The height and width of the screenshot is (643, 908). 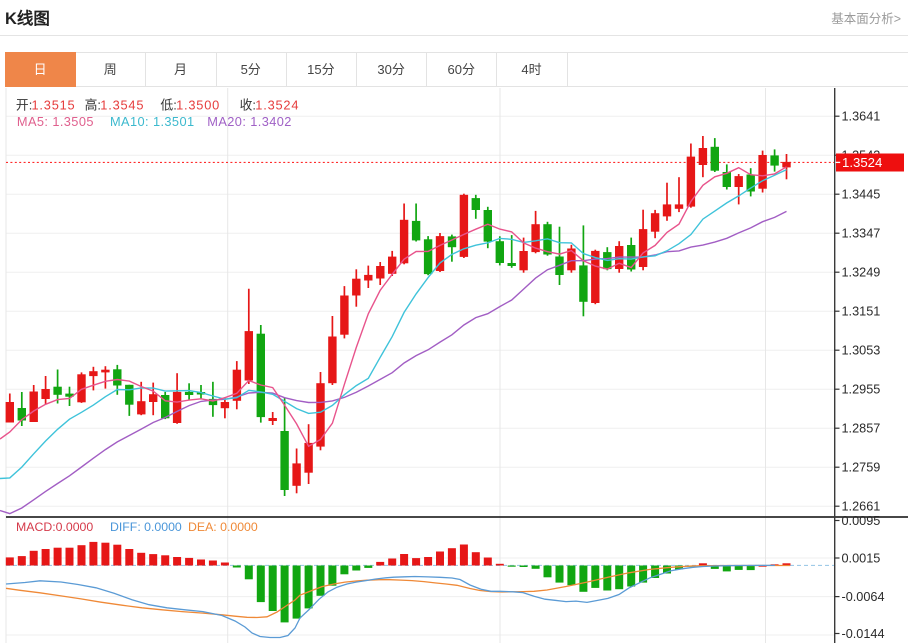 I want to click on svg-text: MACD:0.0000, so click(x=54, y=527).